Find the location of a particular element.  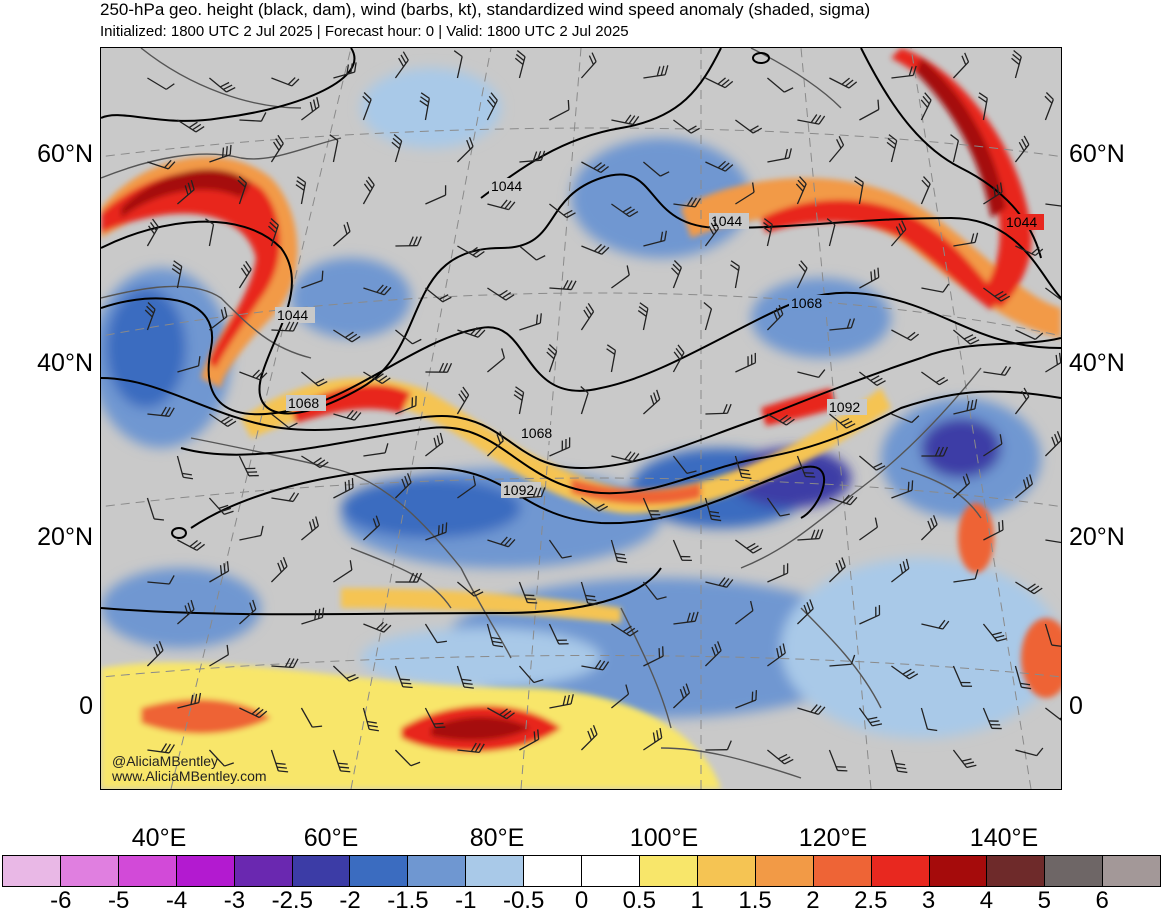

colorbar-tick-label: -6 is located at coordinates (60, 901).